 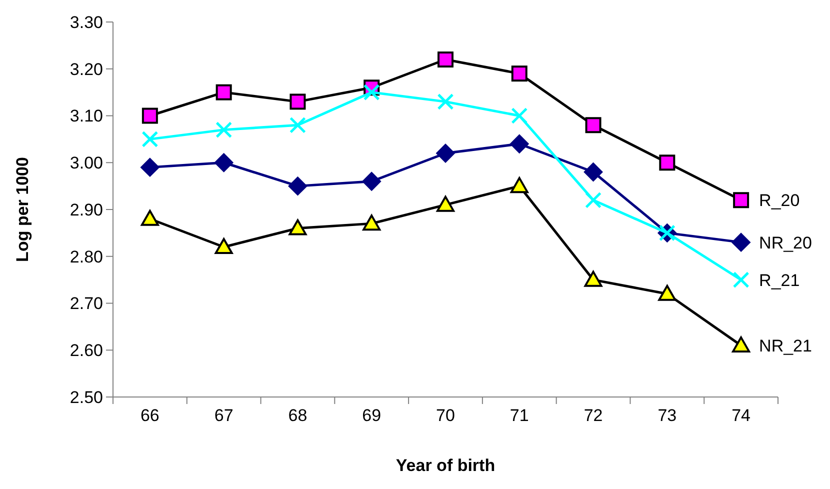 I want to click on series-label: NR_21, so click(x=785, y=346).